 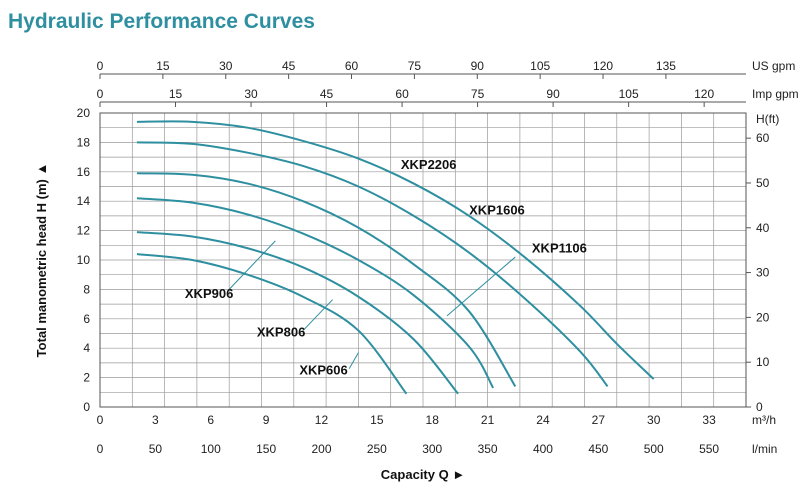 I want to click on y-tick-label: 8, so click(x=86, y=289).